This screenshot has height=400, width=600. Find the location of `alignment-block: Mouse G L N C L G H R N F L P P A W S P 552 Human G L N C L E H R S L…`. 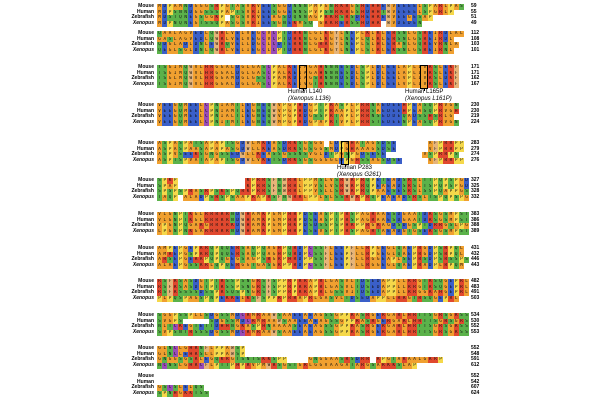

alignment-block: Mouse G L N C L G H R N F L P P A W S P 552 Human G L N C L E H R S L… is located at coordinates (306, 357).